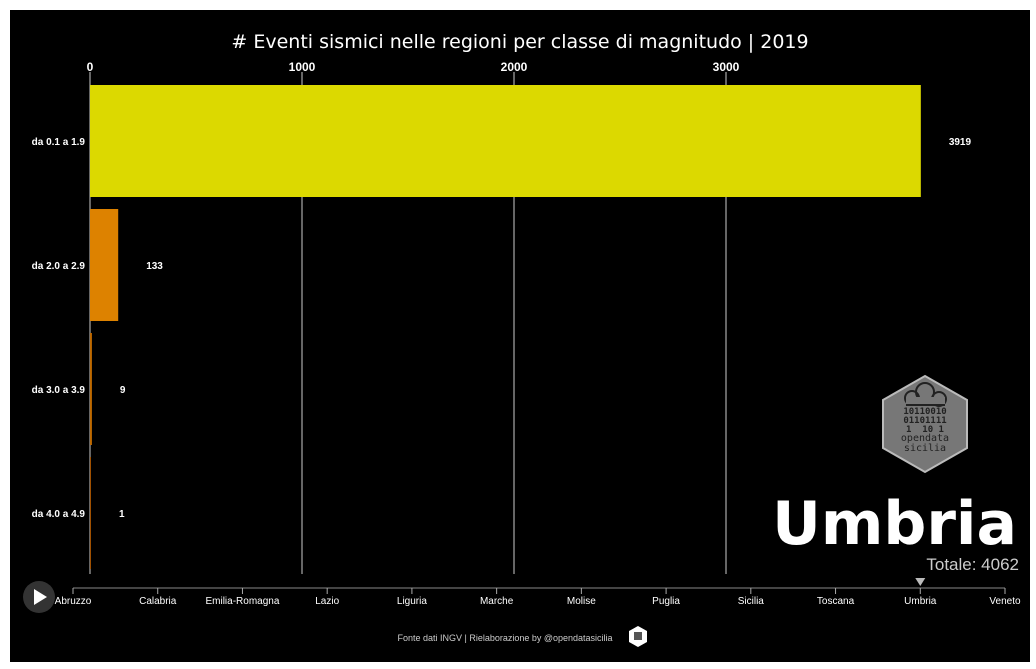 The height and width of the screenshot is (669, 1036). Describe the element at coordinates (242, 601) in the screenshot. I see `slider-label-emilia-romagna: Emilia-Romagna` at that location.